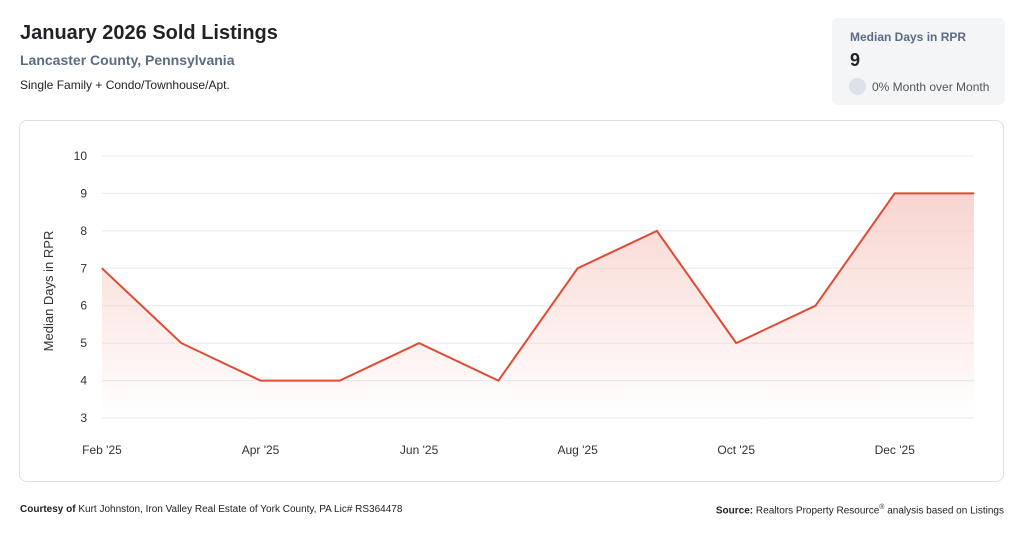 The width and height of the screenshot is (1024, 537). What do you see at coordinates (83, 381) in the screenshot?
I see `y-tick-label: 4` at bounding box center [83, 381].